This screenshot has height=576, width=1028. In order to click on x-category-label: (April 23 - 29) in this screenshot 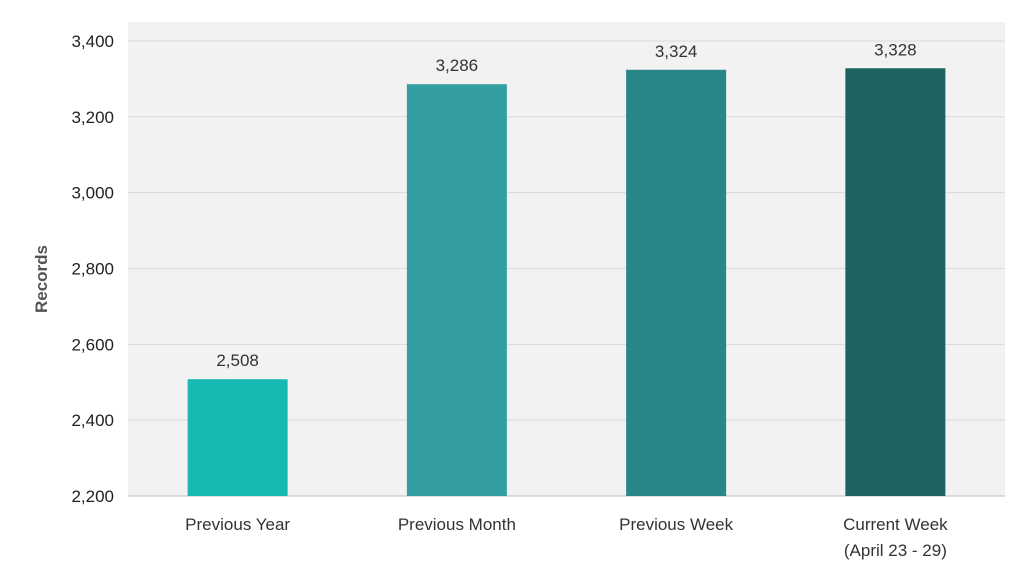, I will do `click(895, 550)`.